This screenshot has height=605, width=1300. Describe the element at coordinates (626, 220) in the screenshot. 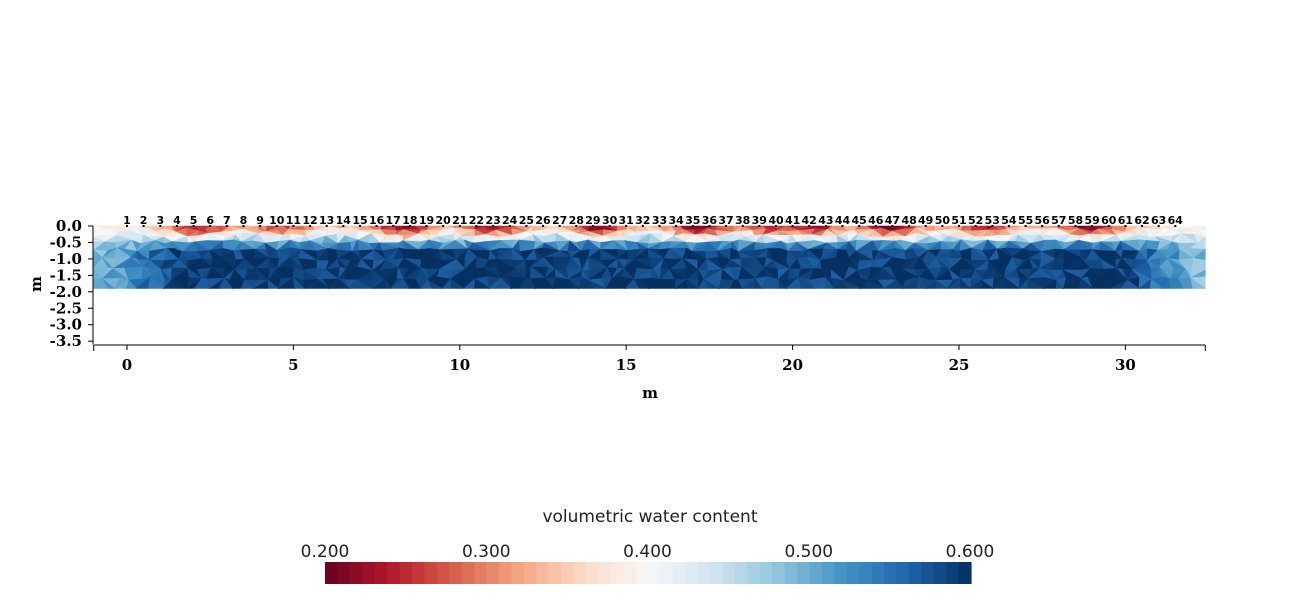

I see `electrode-label: 31` at that location.